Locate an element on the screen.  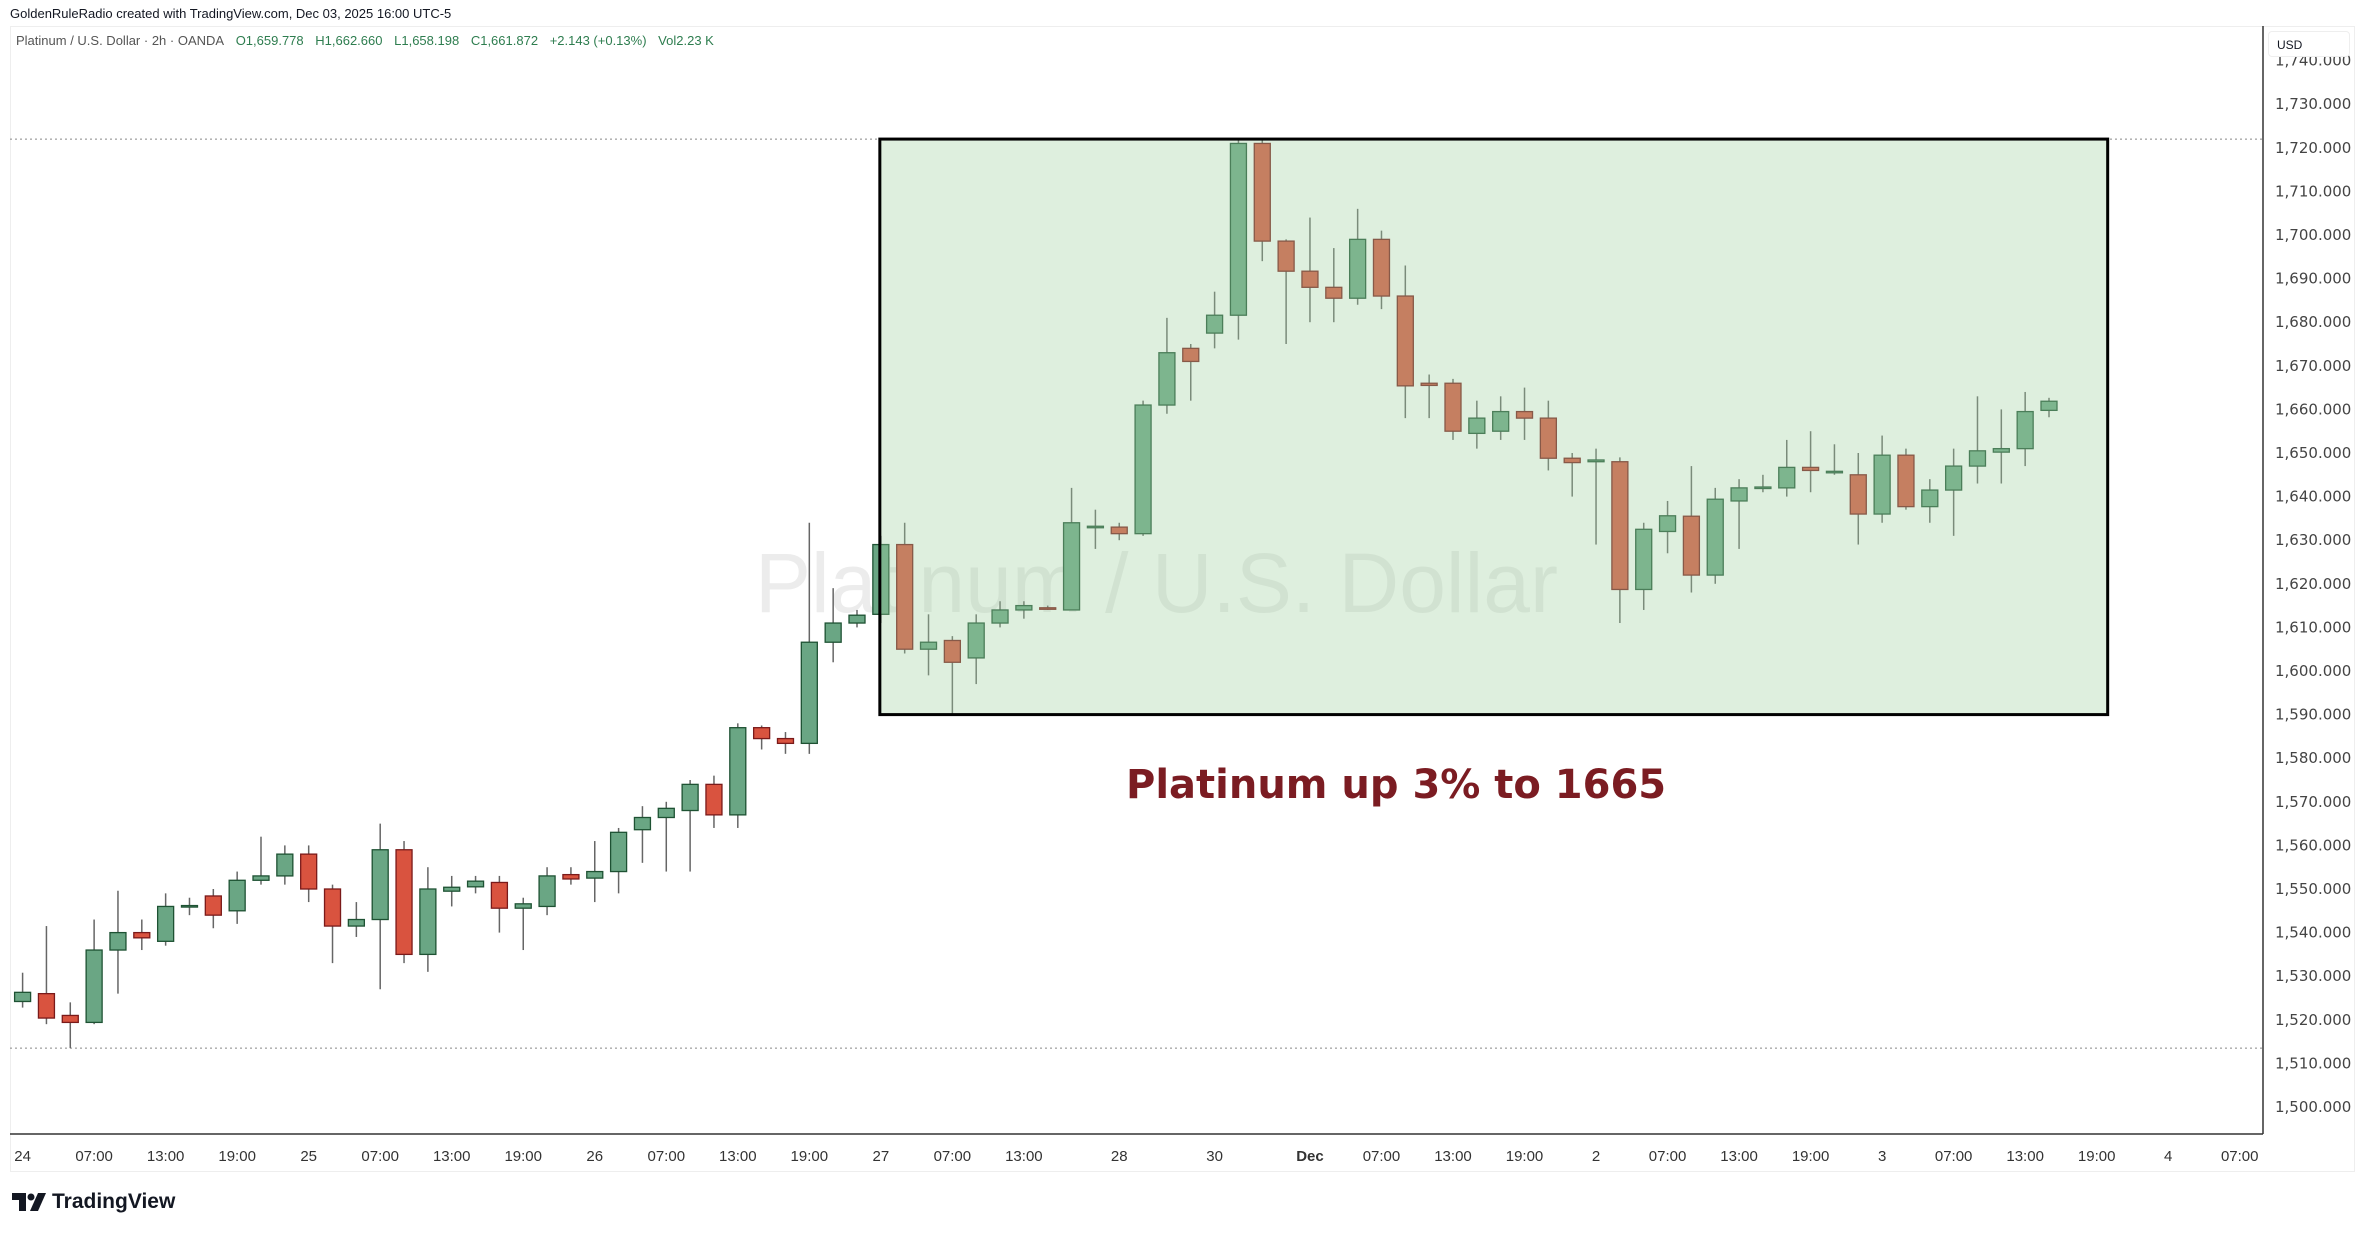
tradingview-logo: TradingView is located at coordinates (93, 1202).